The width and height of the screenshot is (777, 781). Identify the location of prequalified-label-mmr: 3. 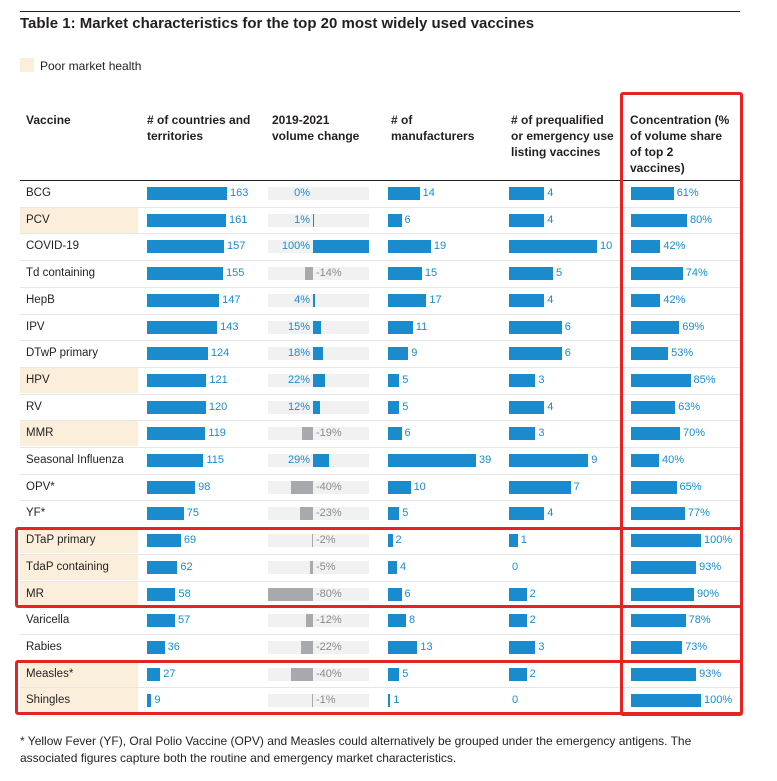
(541, 433).